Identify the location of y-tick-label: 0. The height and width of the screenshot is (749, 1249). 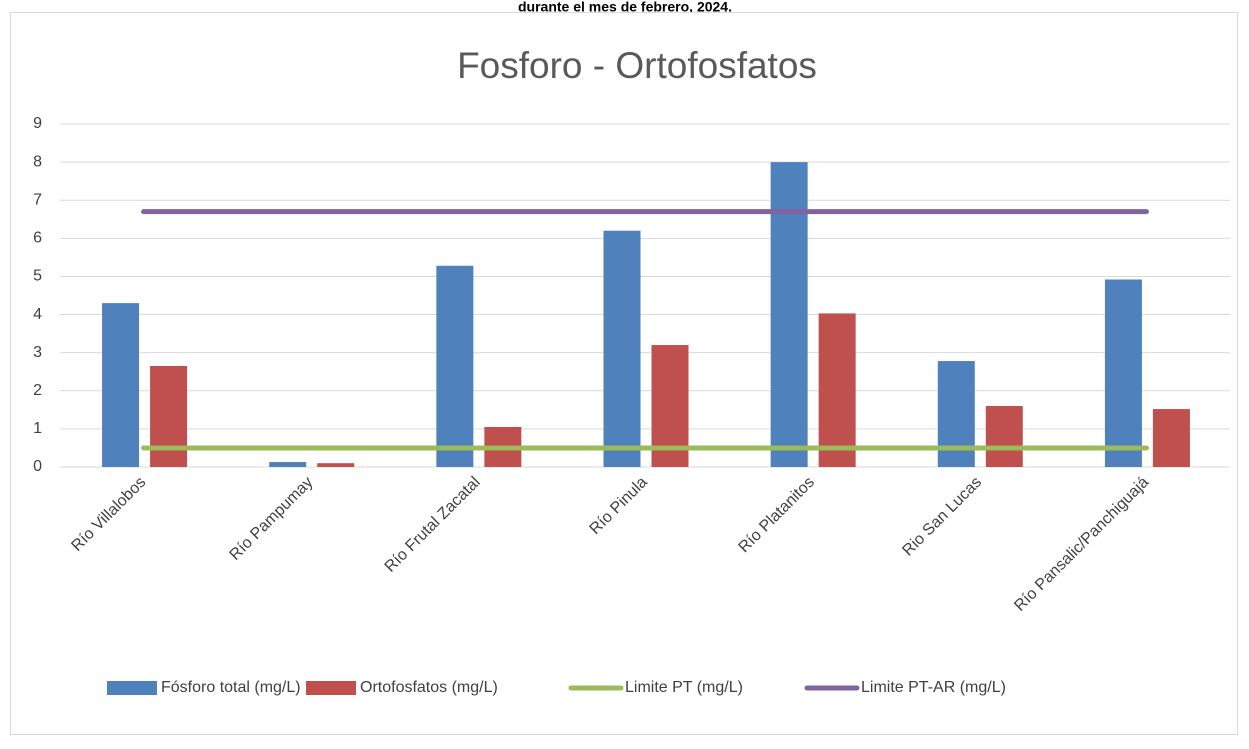
(37, 466).